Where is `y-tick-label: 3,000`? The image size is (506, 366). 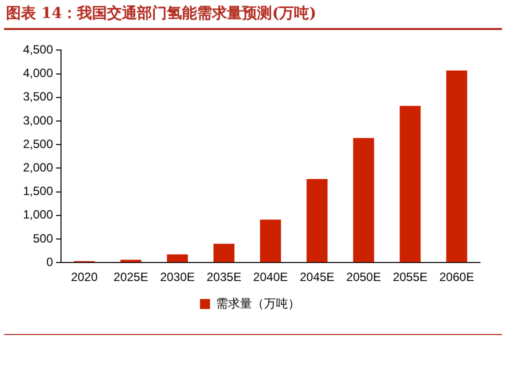 y-tick-label: 3,000 is located at coordinates (38, 120).